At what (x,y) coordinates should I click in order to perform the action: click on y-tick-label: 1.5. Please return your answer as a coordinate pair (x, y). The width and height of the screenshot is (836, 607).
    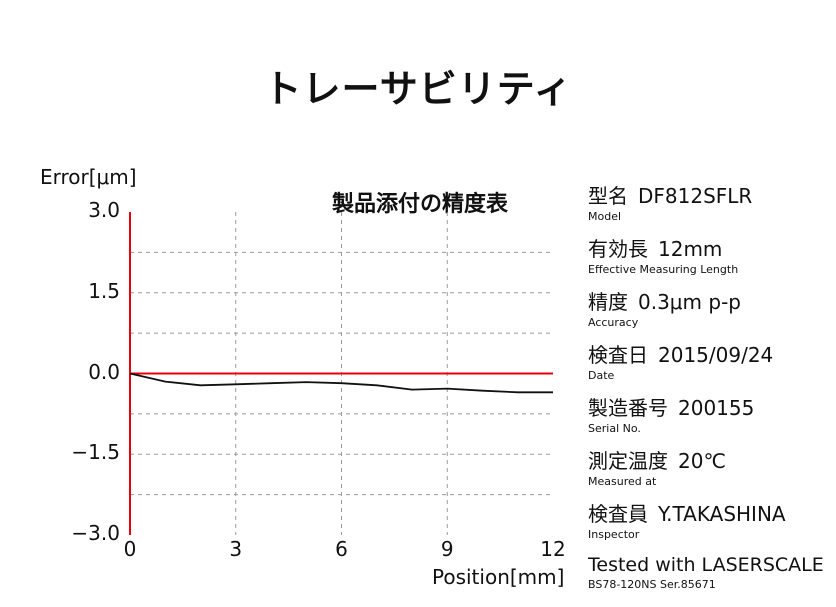
    Looking at the image, I should click on (104, 290).